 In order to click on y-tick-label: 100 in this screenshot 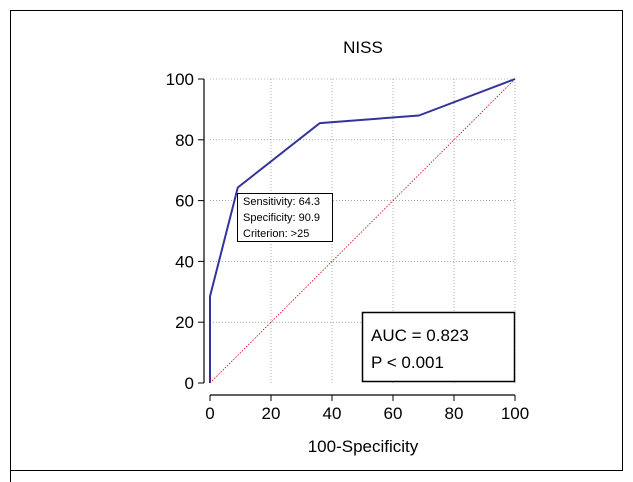, I will do `click(180, 79)`.